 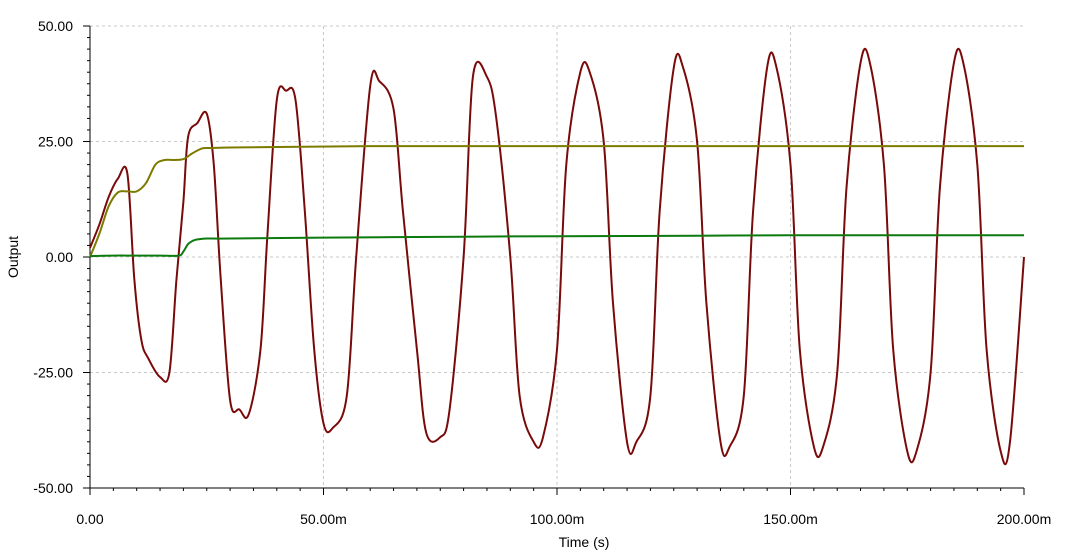 What do you see at coordinates (55, 26) in the screenshot?
I see `y-tick-label: 50.00` at bounding box center [55, 26].